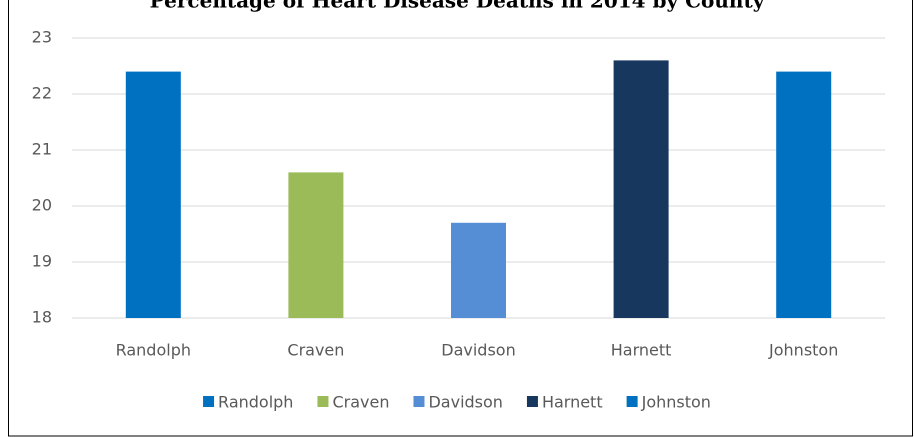 This screenshot has width=914, height=437. I want to click on y-tick-label: 21, so click(42, 149).